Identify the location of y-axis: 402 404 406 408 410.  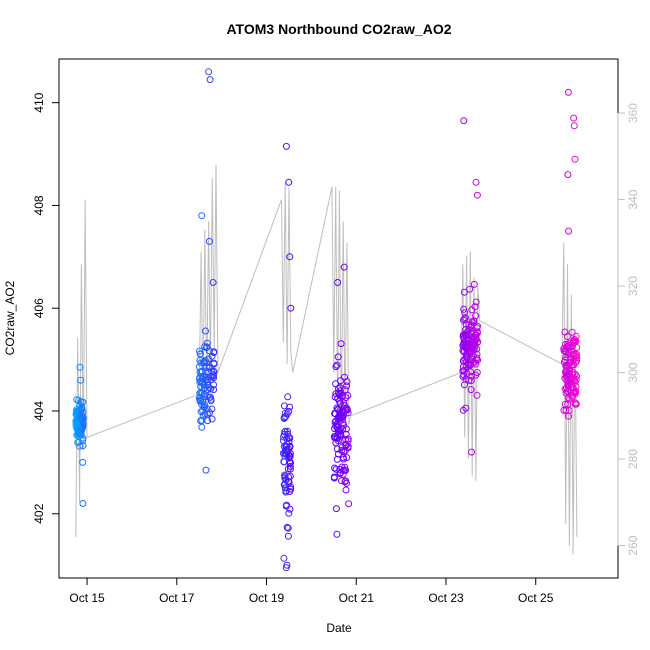
(46, 308).